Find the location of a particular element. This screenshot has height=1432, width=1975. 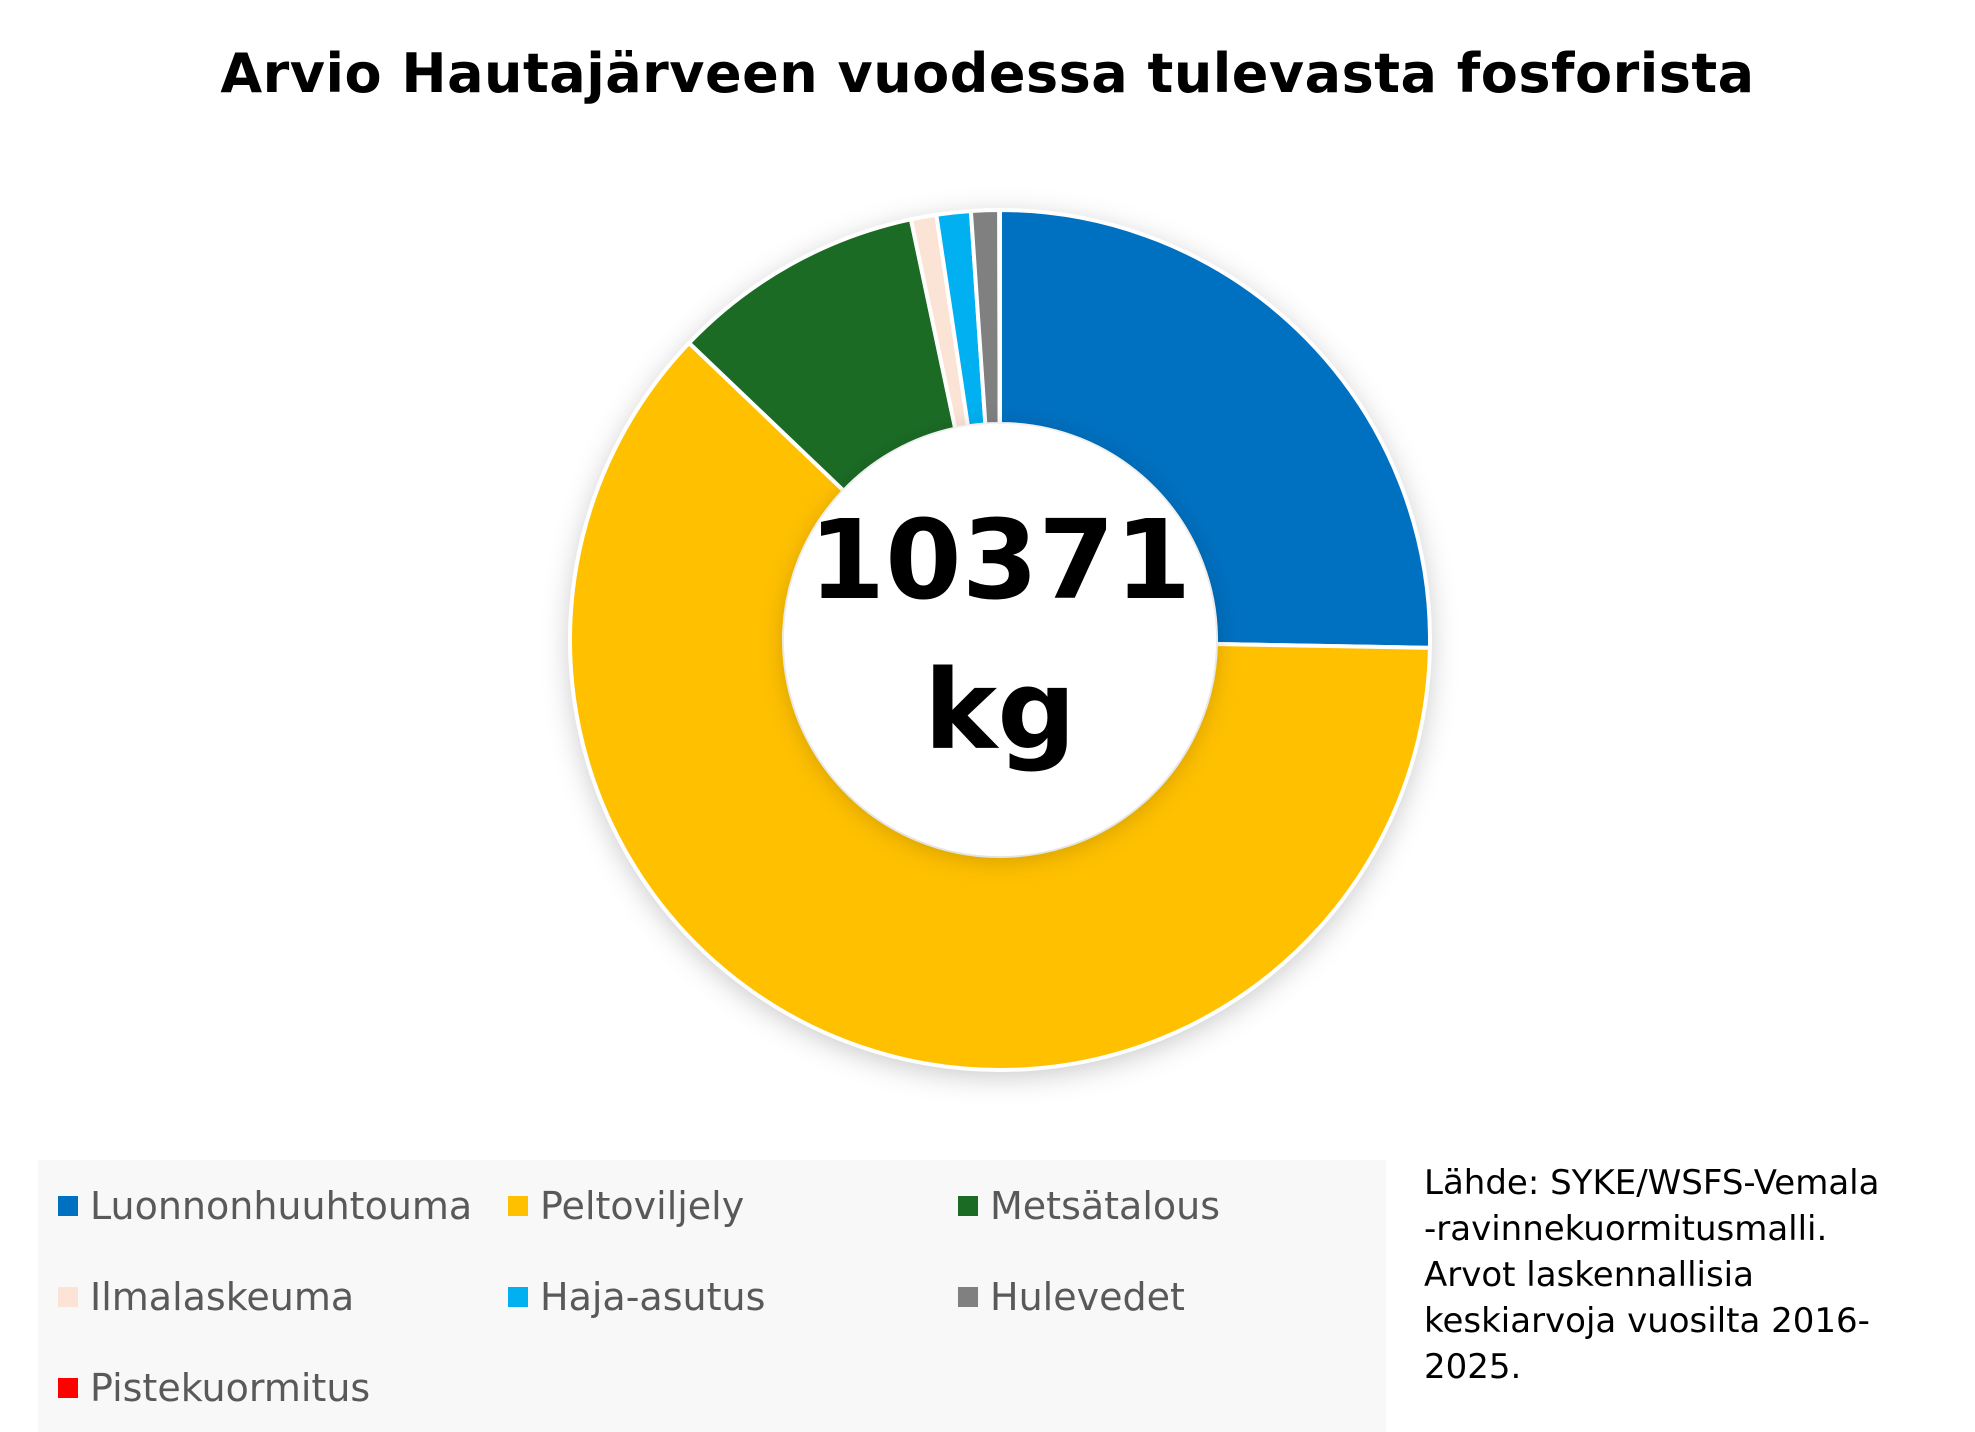

legend-item-ilmalaskeuma: Ilmalaskeuma is located at coordinates (206, 1297).